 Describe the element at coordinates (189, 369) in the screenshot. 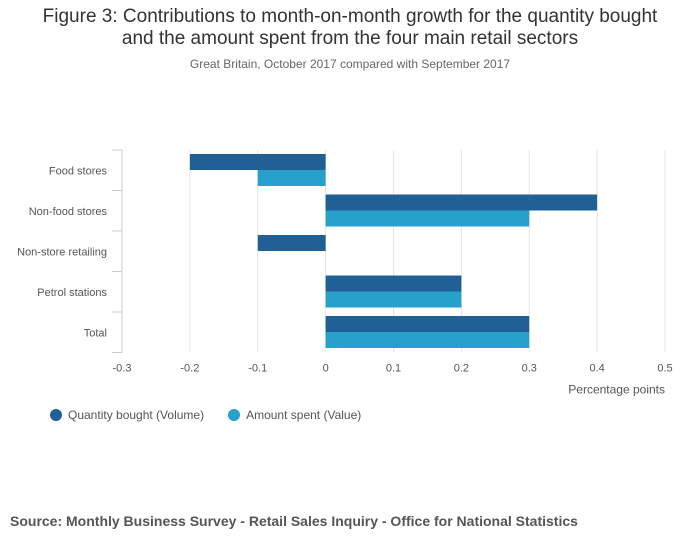

I see `x-tick-label-1: -0.2` at that location.